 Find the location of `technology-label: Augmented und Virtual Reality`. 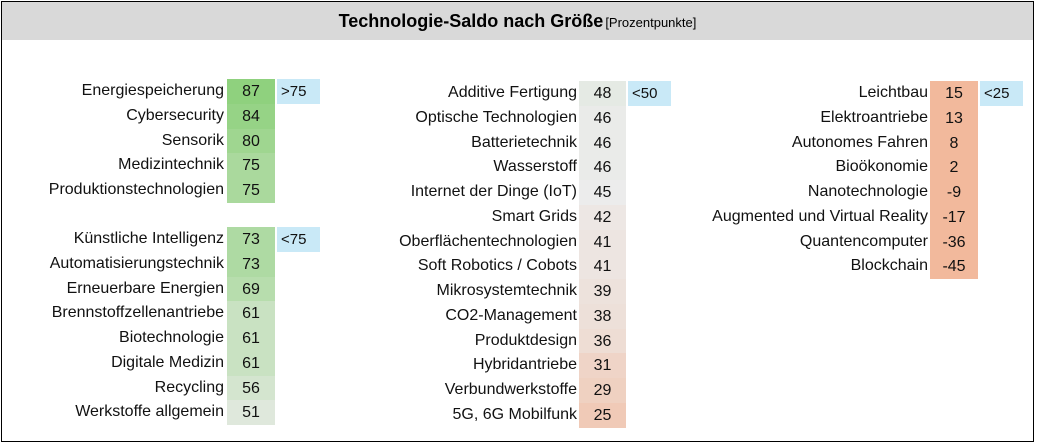

technology-label: Augmented und Virtual Reality is located at coordinates (820, 216).